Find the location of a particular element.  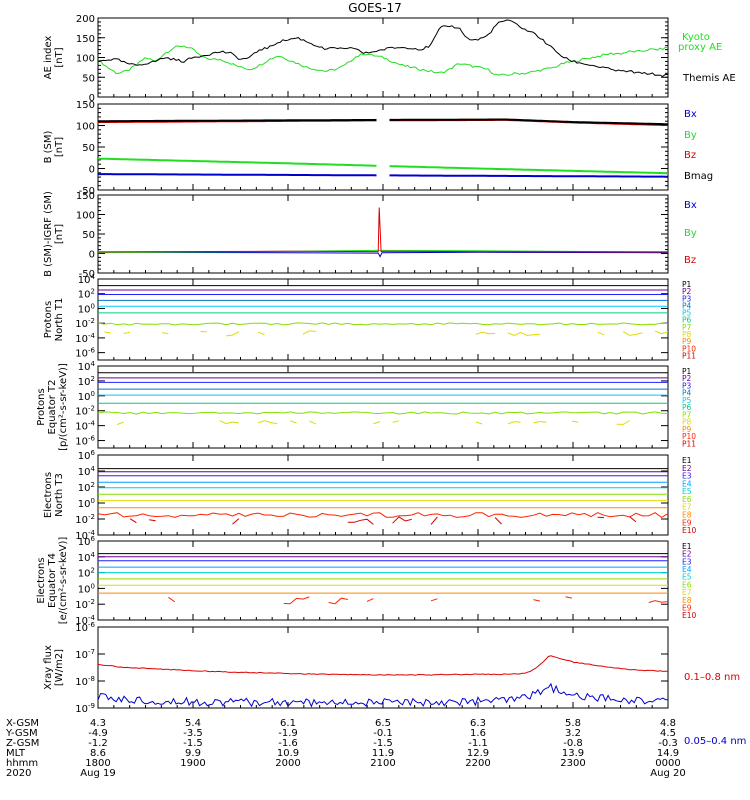

time-axis-row-label: MLT is located at coordinates (16, 753).